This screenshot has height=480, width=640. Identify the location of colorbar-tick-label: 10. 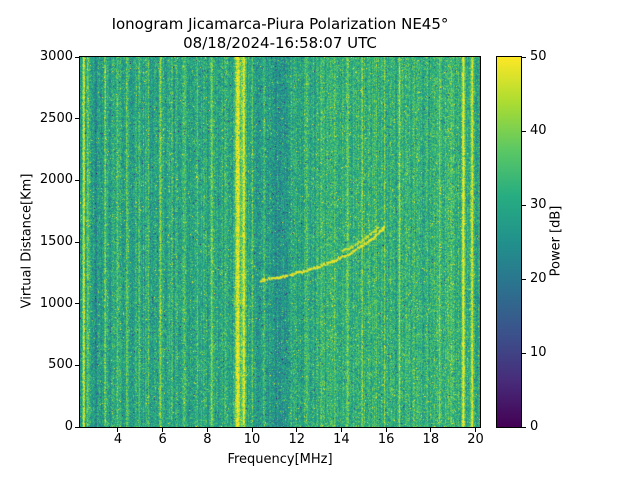
(538, 352).